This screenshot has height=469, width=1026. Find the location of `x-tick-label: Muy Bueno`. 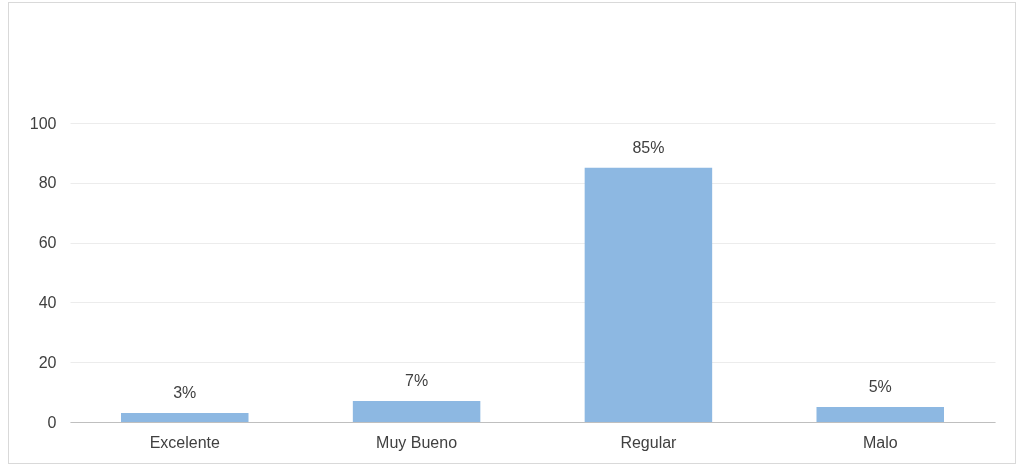

x-tick-label: Muy Bueno is located at coordinates (417, 442).